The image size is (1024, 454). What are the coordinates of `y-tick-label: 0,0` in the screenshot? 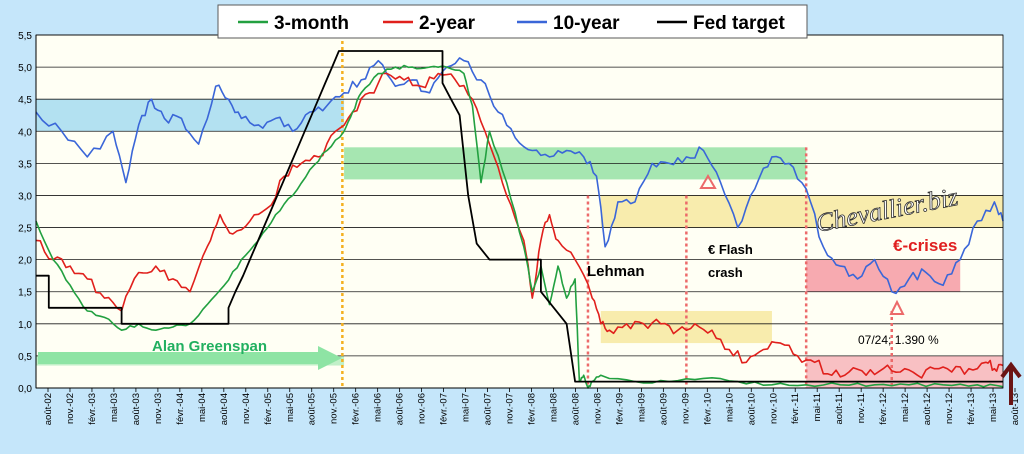 It's located at (25, 389).